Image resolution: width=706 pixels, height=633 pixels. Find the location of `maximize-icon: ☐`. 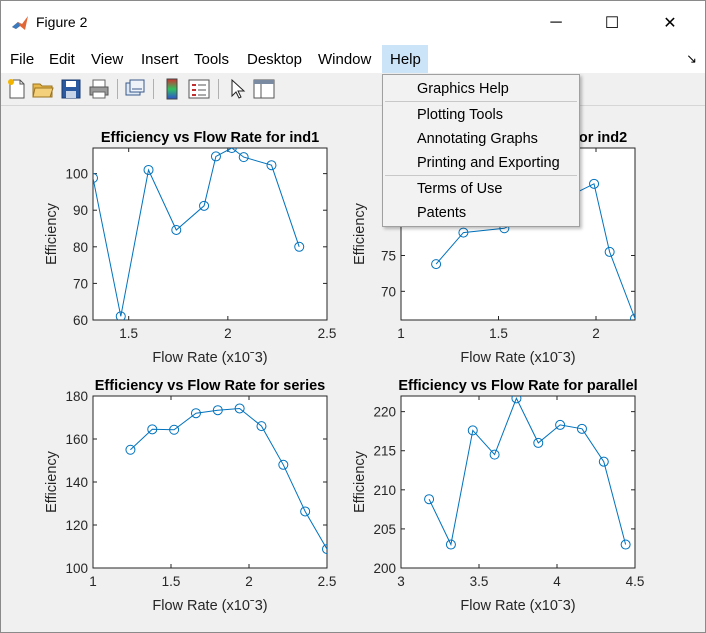

maximize-icon: ☐ is located at coordinates (612, 23).